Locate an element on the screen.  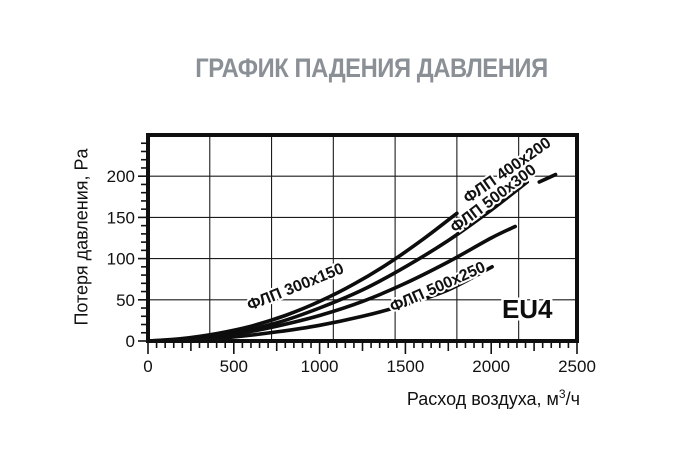
curve-label-dash-500x300 is located at coordinates (547, 178).